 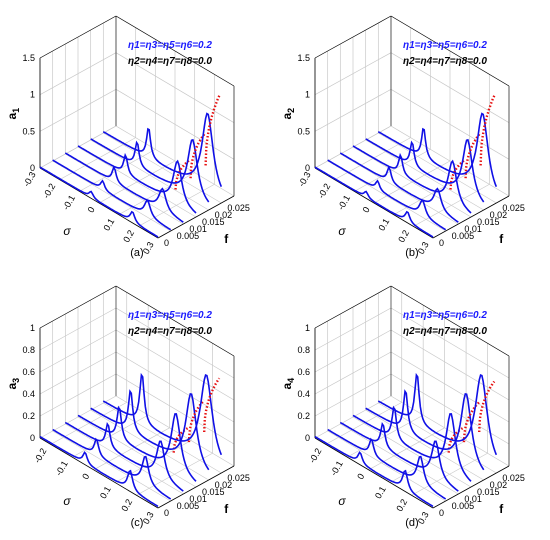 I want to click on z-axis-label-sub: 4, so click(x=291, y=380).